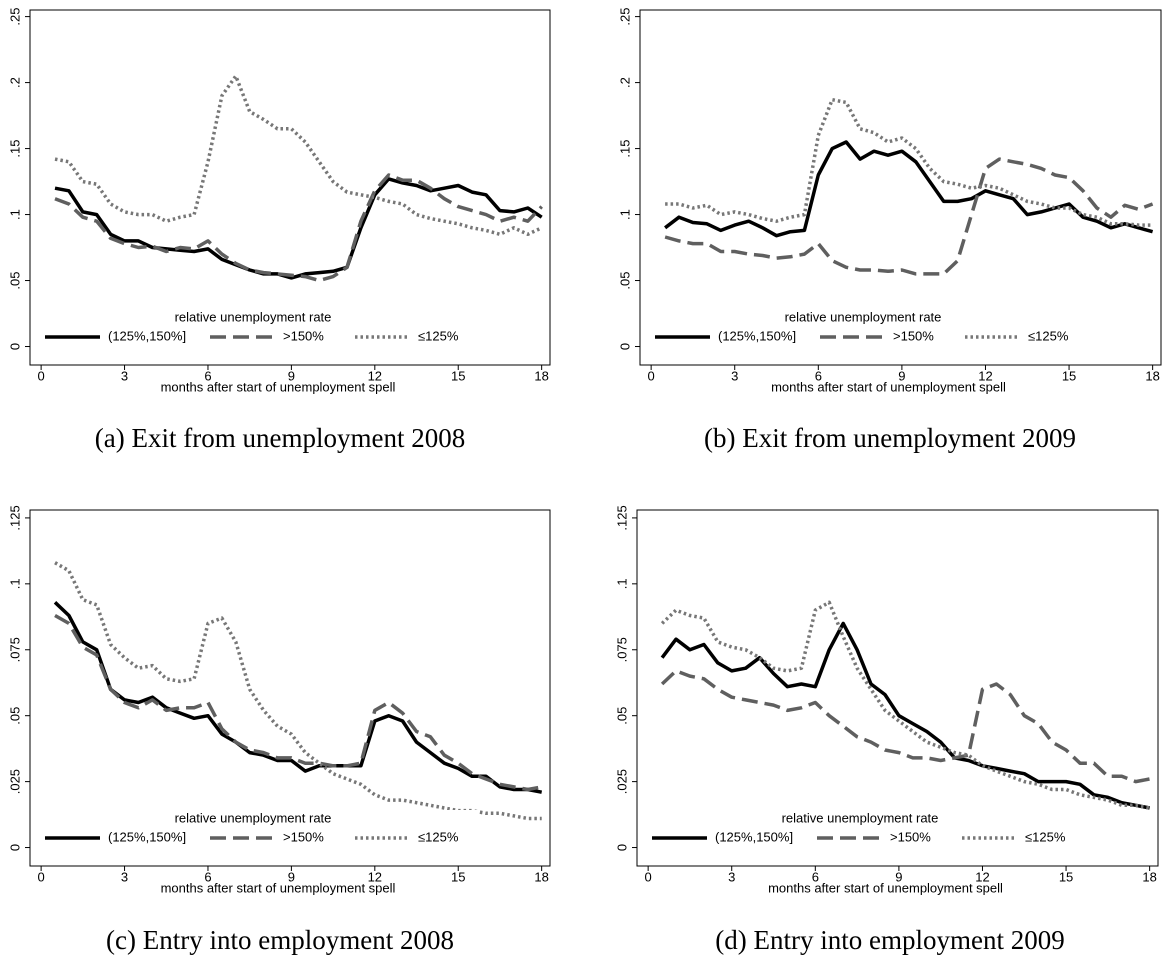 The height and width of the screenshot is (960, 1164). Describe the element at coordinates (280, 940) in the screenshot. I see `caption: (c) Entry into employment 2008` at that location.